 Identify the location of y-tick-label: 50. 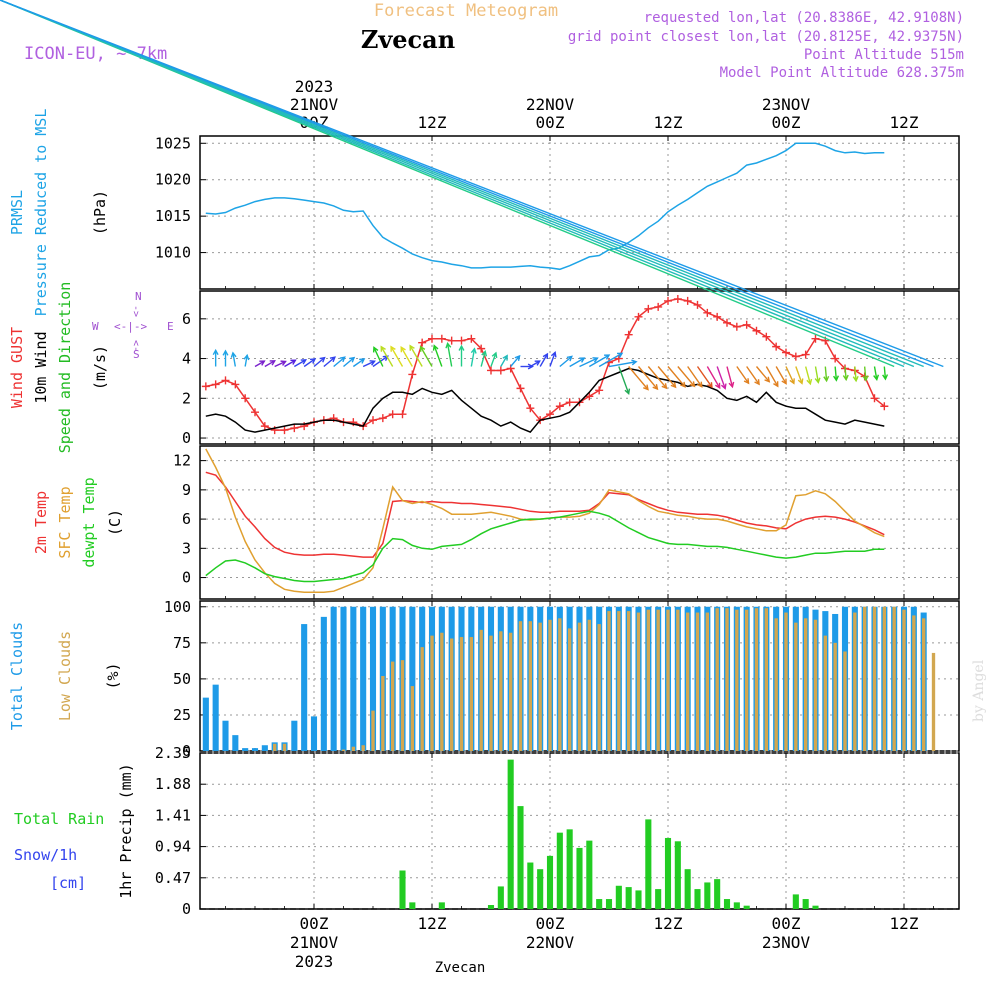
(182, 679).